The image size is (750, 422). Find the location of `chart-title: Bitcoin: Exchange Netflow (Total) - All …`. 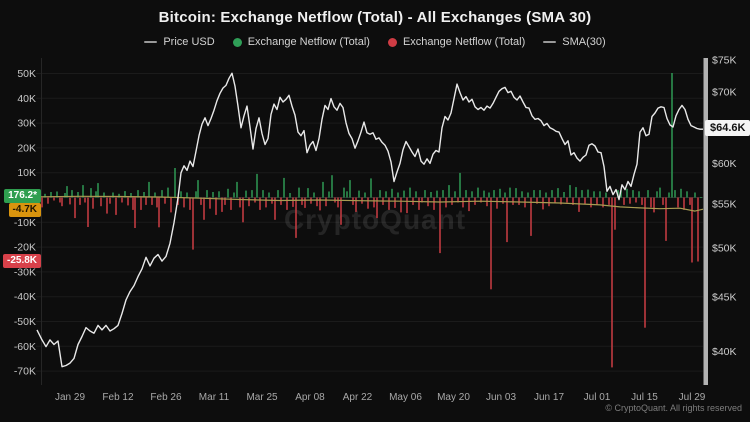

chart-title: Bitcoin: Exchange Netflow (Total) - All … is located at coordinates (375, 17).